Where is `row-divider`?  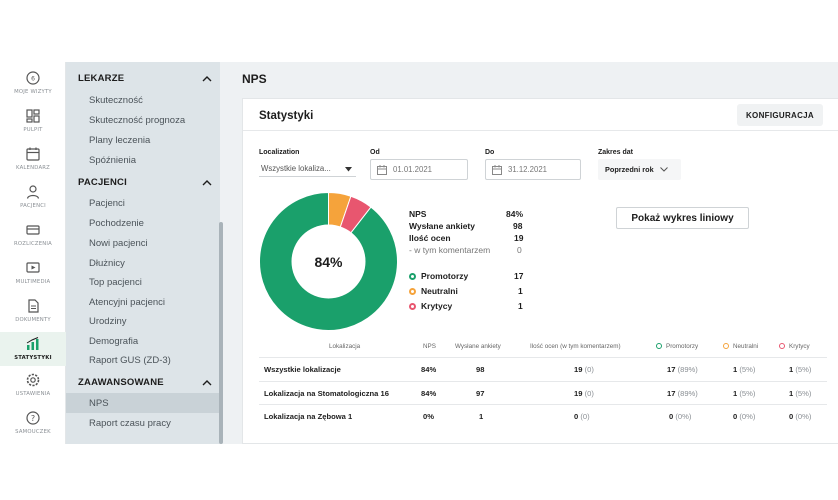 row-divider is located at coordinates (543, 357).